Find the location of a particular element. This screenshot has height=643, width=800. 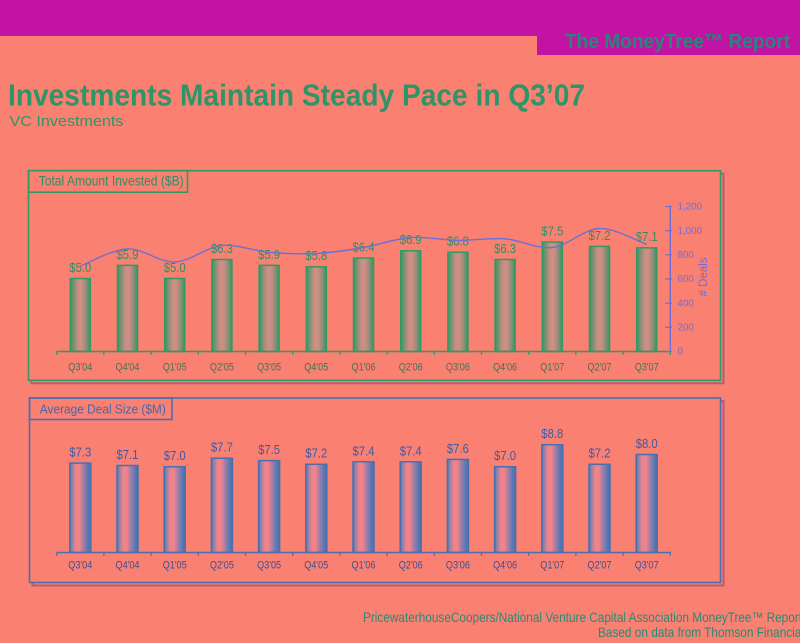

svg-text: 0 is located at coordinates (681, 352).